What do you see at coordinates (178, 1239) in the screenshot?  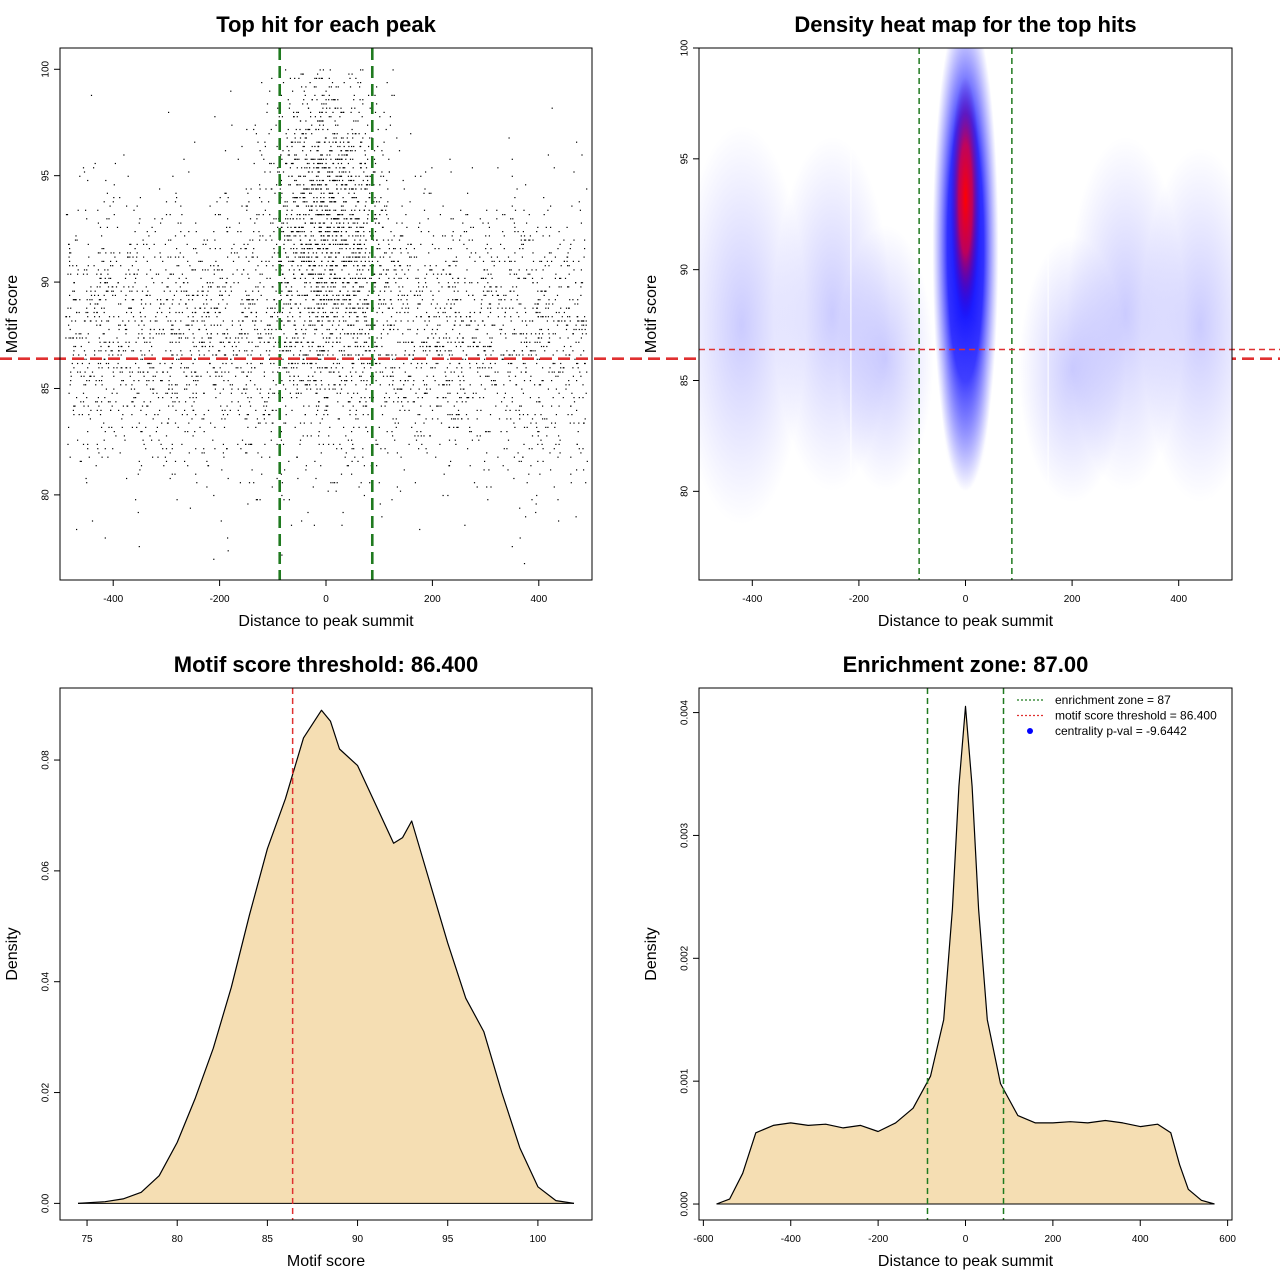 I see `x-tick-label: 80` at bounding box center [178, 1239].